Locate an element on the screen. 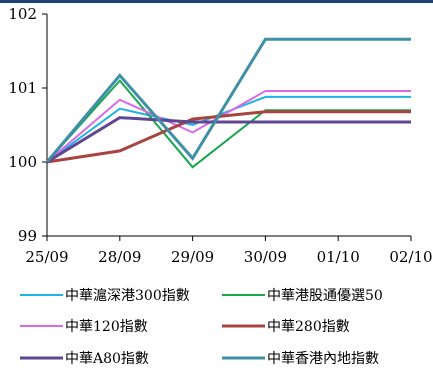  legend-label-3: 中華120指數 is located at coordinates (106, 327).